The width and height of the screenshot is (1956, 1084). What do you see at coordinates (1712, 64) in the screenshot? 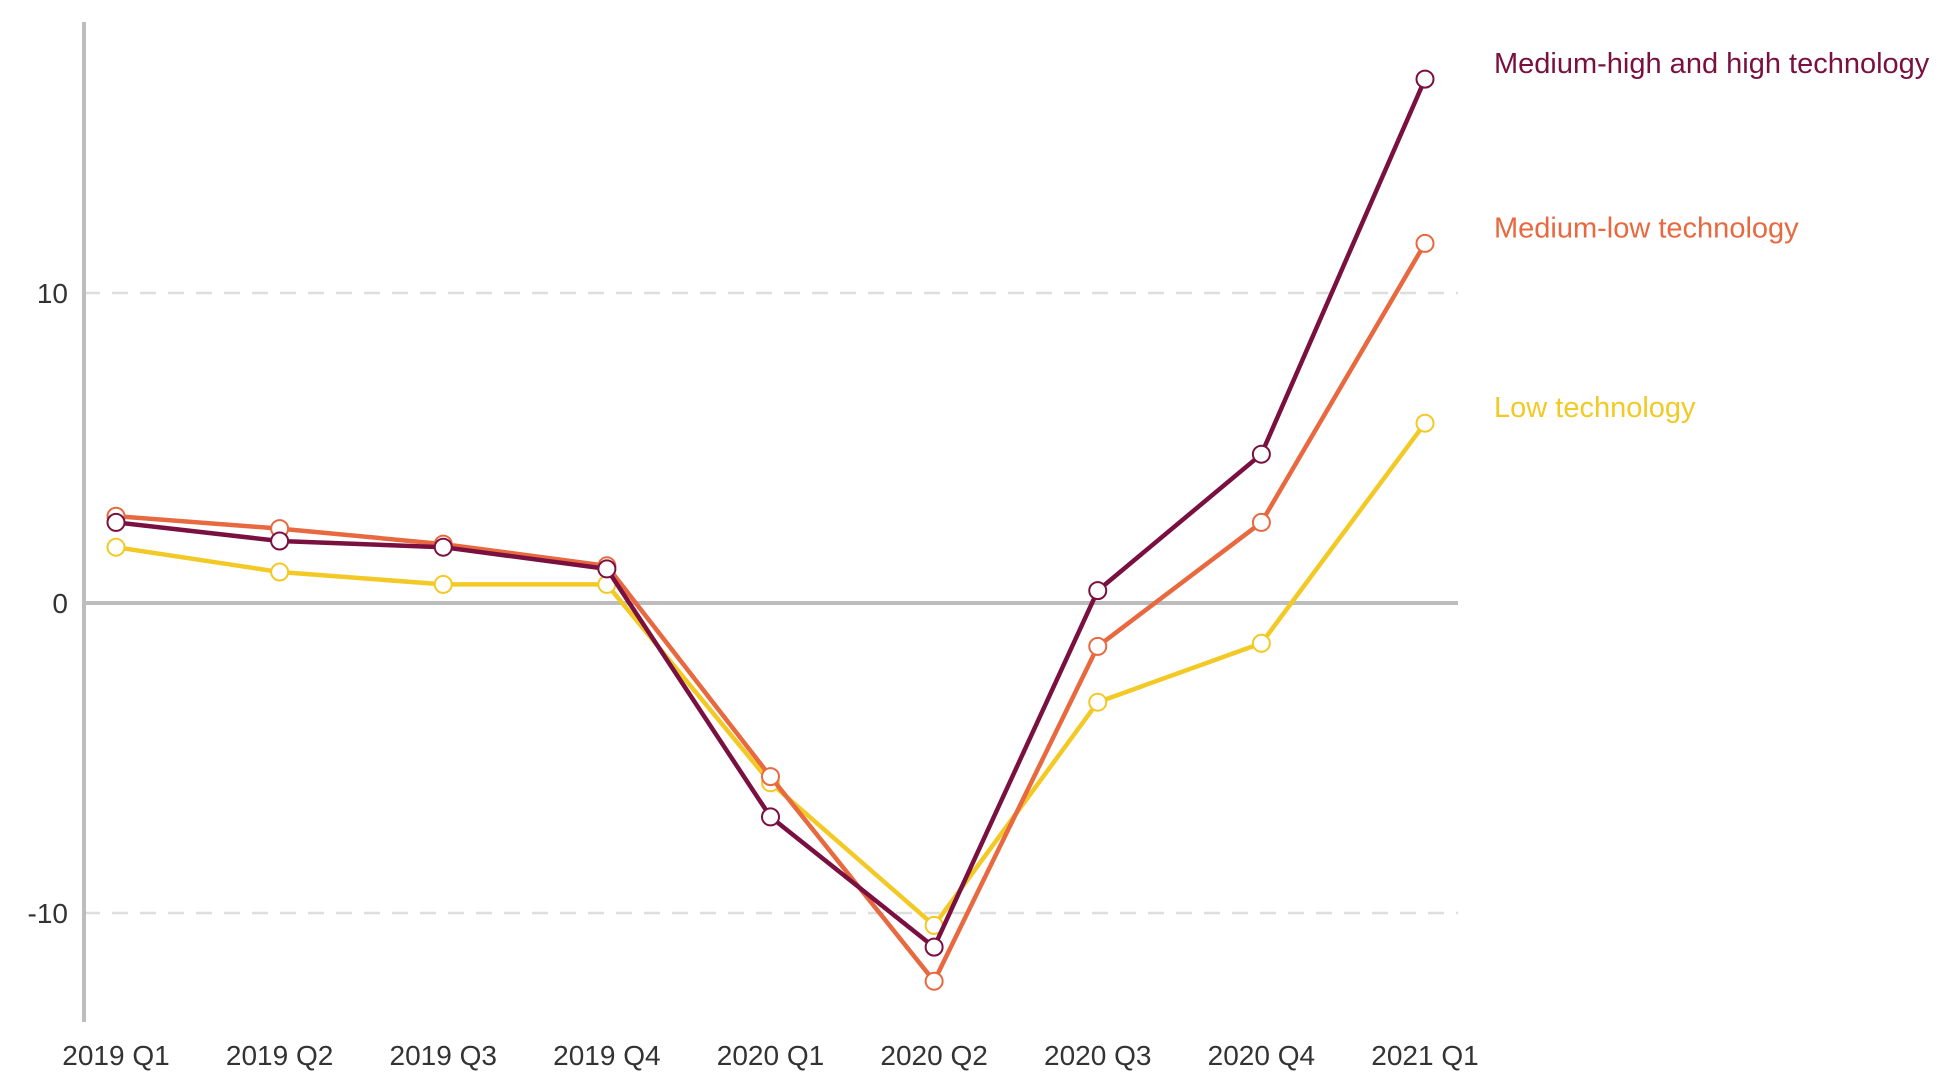
I see `series-label: Medium-high and high technology` at bounding box center [1712, 64].